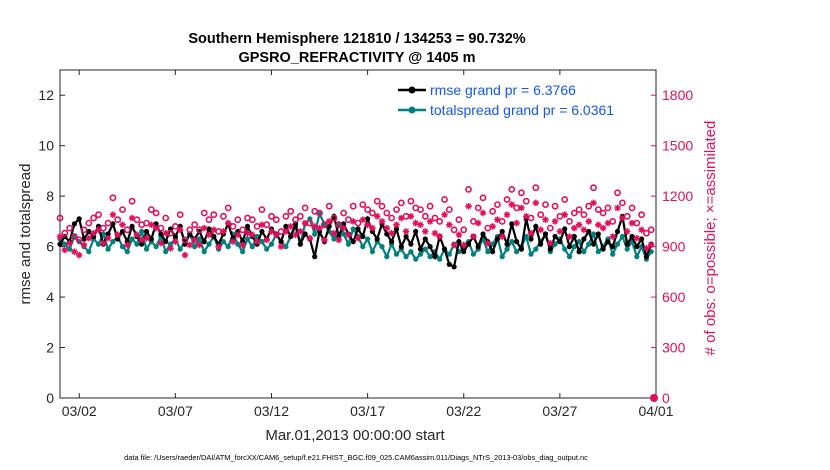  I want to click on y-tick-right-label: 900, so click(674, 247).